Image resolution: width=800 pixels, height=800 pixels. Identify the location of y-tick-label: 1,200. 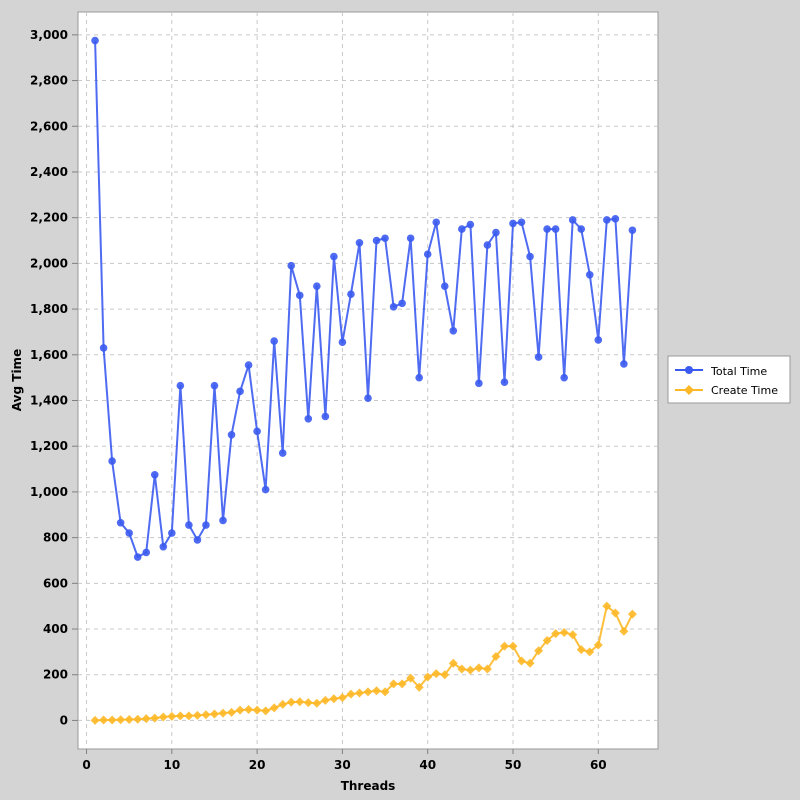
(49, 446).